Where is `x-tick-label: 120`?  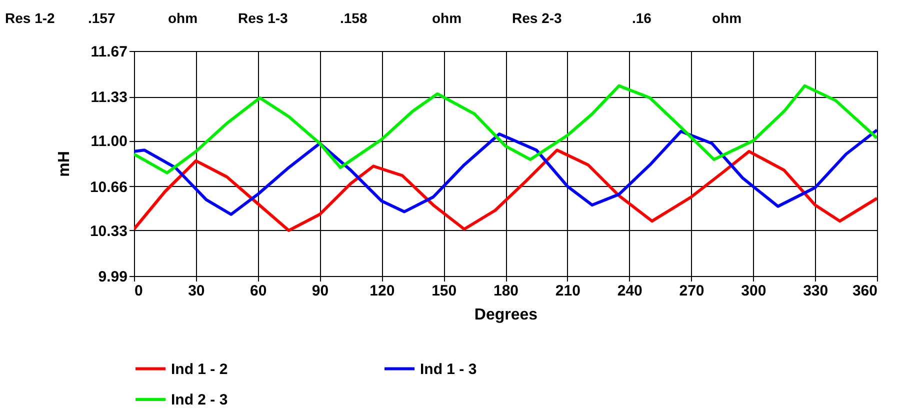
x-tick-label: 120 is located at coordinates (382, 291).